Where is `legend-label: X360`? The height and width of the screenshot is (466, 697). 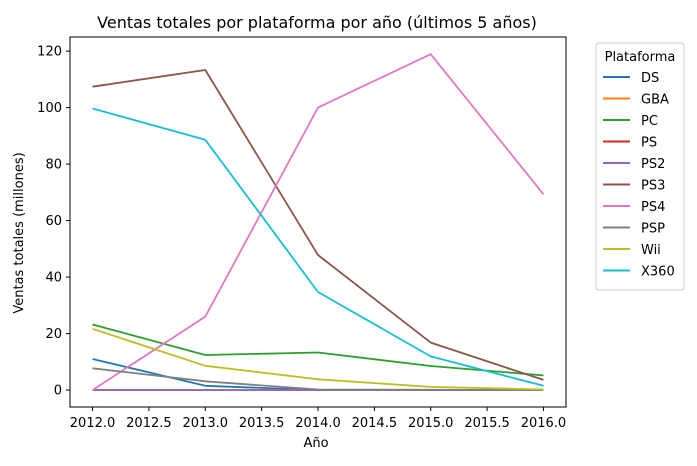 legend-label: X360 is located at coordinates (658, 272).